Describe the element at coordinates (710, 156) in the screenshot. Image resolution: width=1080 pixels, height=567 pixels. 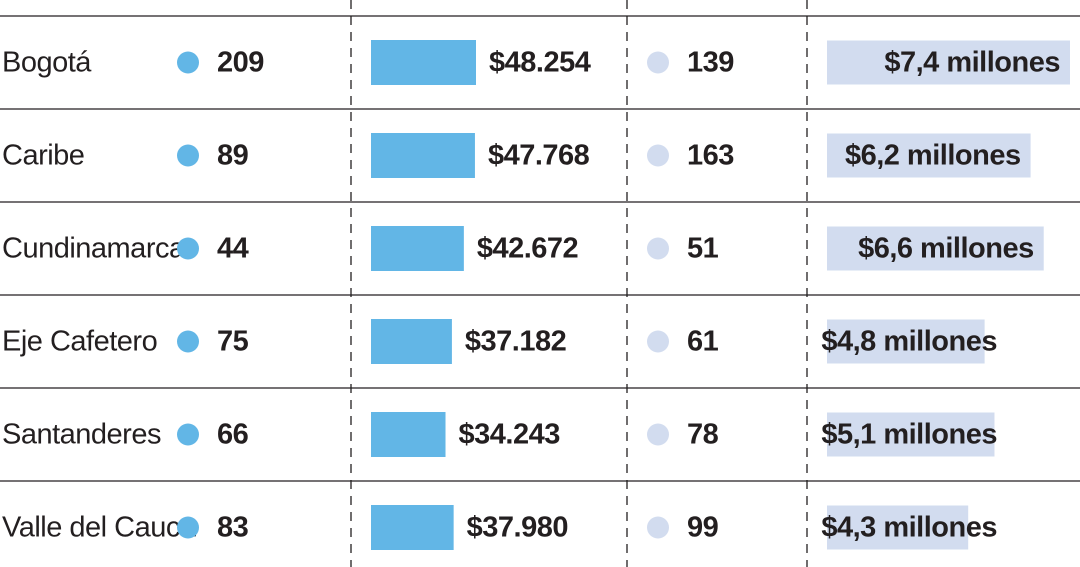
I see `count2-value-label: 163` at that location.